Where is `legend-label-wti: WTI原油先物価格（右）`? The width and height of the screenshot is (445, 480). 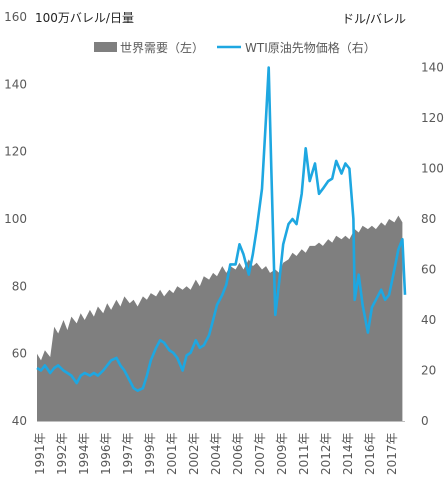
legend-label-wti: WTI原油先物価格（右） is located at coordinates (310, 47).